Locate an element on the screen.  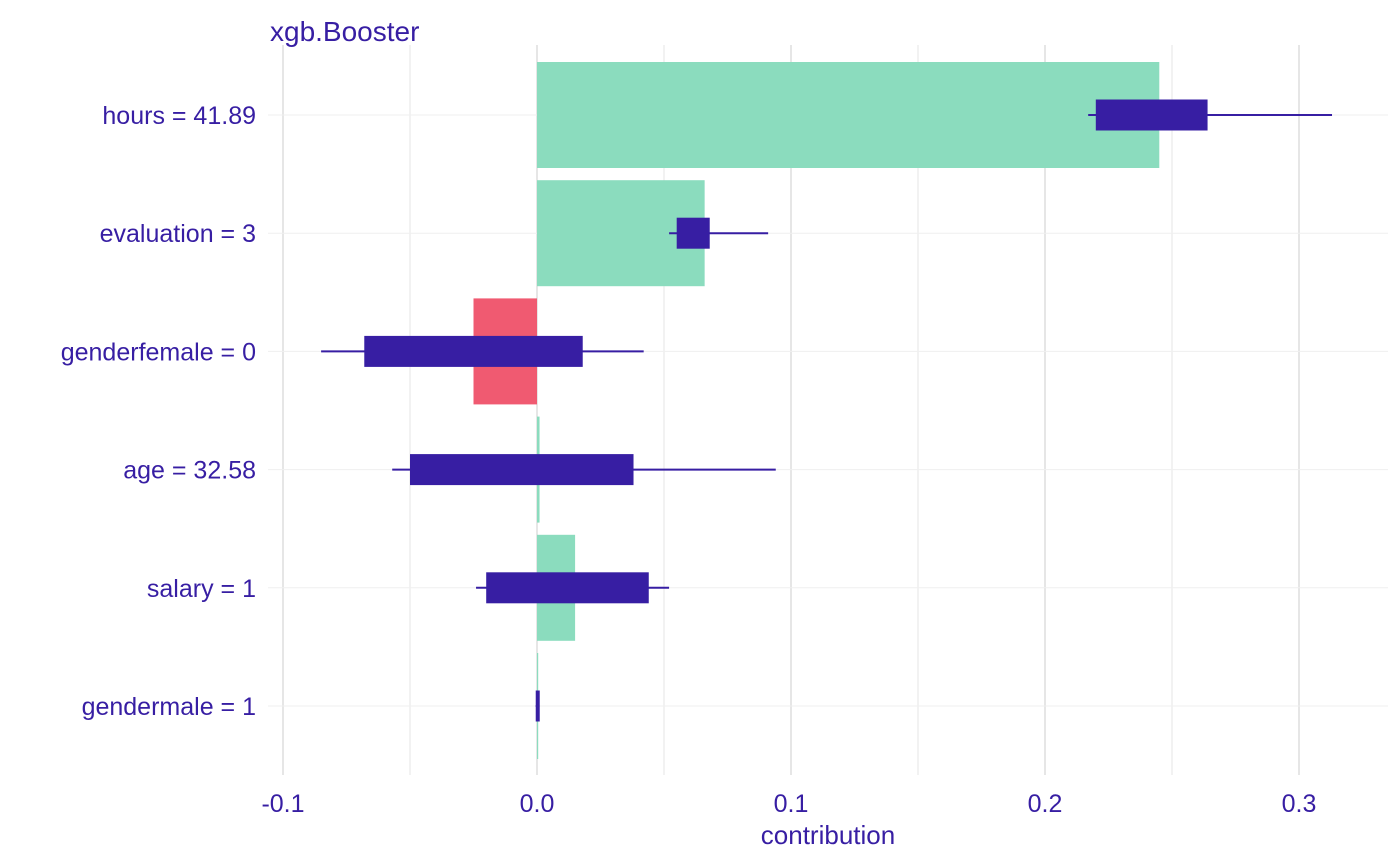
x-tick-label: -0.1 is located at coordinates (282, 804).